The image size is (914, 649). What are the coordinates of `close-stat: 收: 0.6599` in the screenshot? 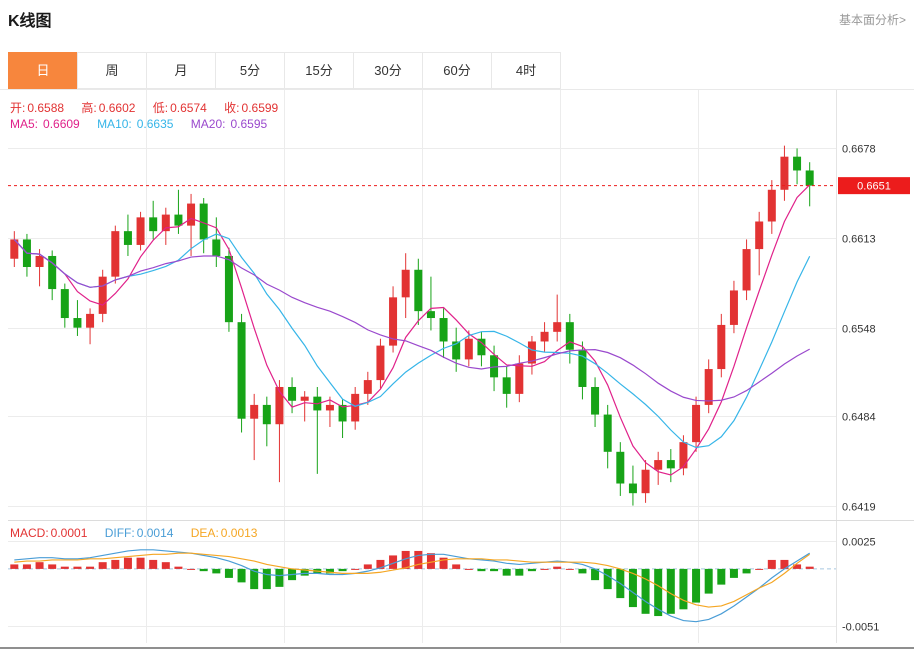 It's located at (251, 108).